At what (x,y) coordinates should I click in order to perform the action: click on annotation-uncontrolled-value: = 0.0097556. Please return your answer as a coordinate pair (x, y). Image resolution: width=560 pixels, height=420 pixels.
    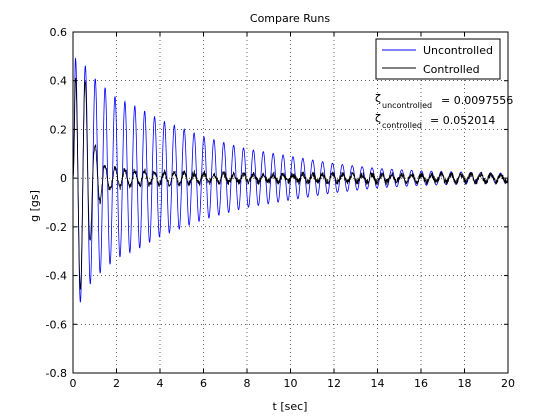
    Looking at the image, I should click on (477, 100).